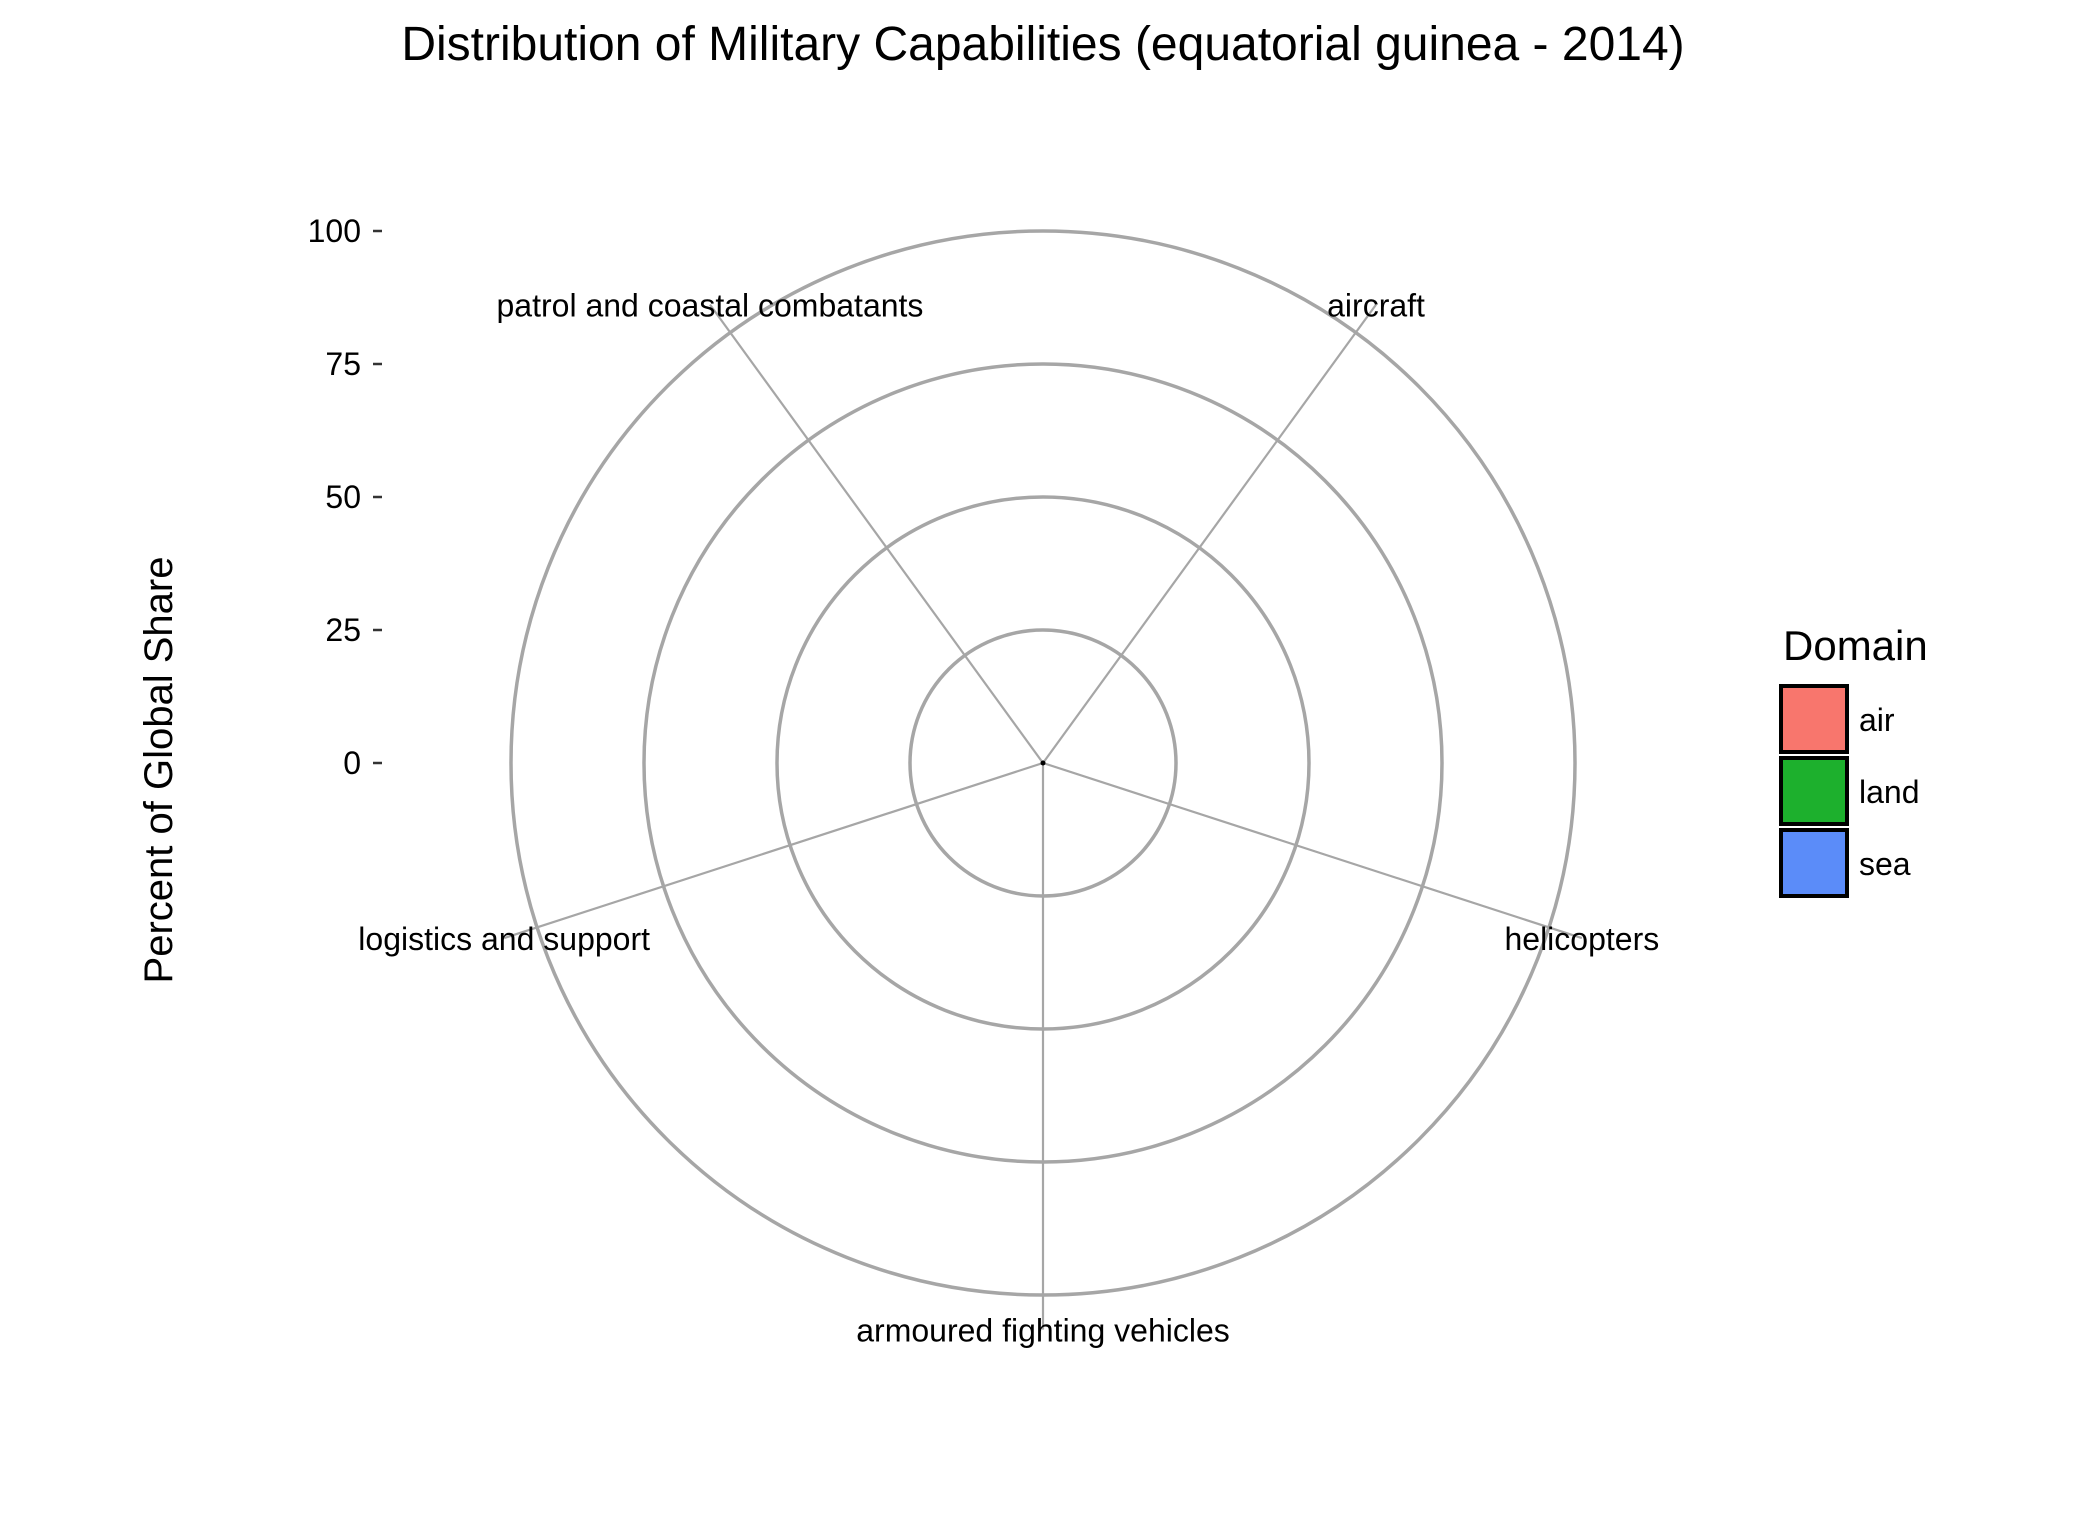 This screenshot has width=2087, height=1516. Describe the element at coordinates (1814, 719) in the screenshot. I see `legend-swatch-air` at that location.